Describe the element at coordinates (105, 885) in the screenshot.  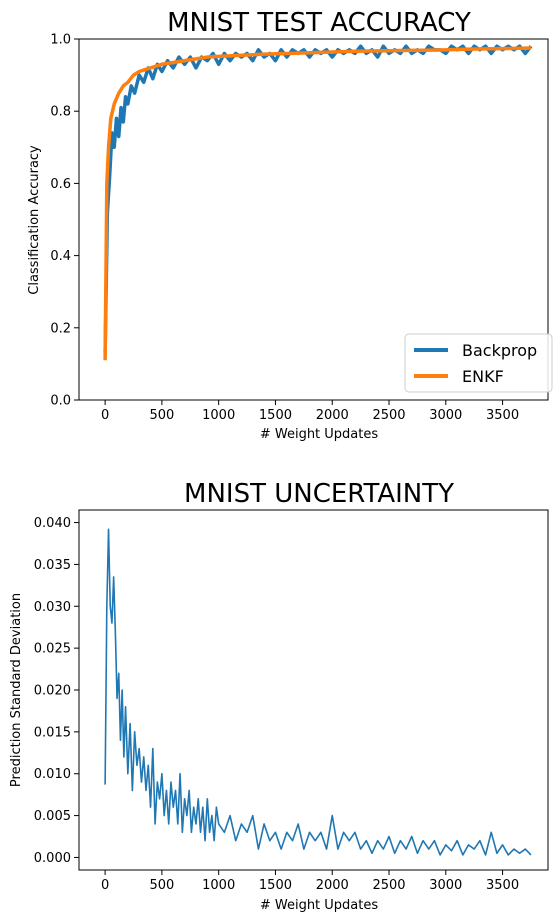
I see `uncertainty-xtick-label: 0` at that location.